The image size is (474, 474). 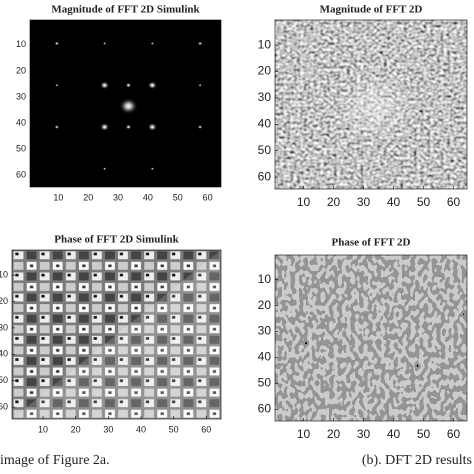 What do you see at coordinates (417, 460) in the screenshot?
I see `caption: (b). DFT 2D results` at bounding box center [417, 460].